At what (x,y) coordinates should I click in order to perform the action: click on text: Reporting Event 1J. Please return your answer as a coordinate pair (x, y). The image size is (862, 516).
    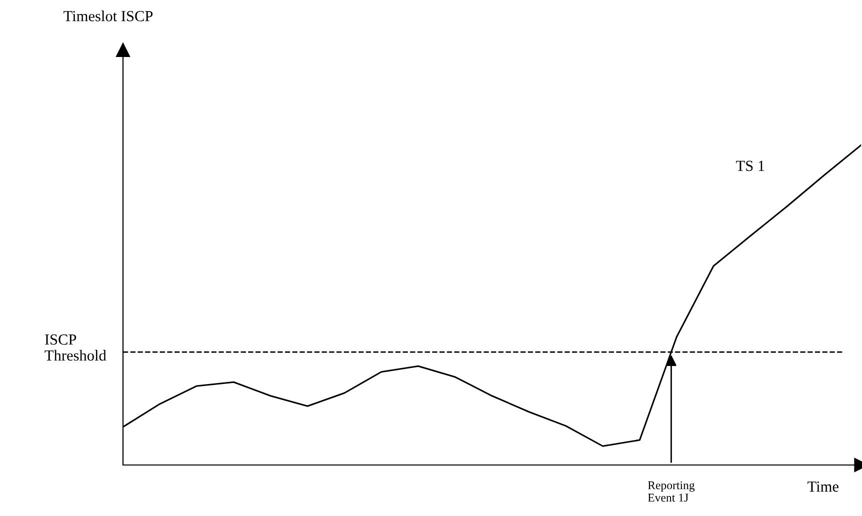
    Looking at the image, I should click on (671, 491).